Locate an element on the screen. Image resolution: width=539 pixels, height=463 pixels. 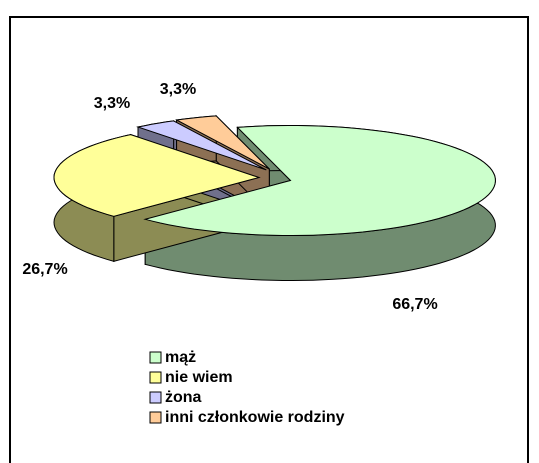
legend-label: żona is located at coordinates (183, 397).